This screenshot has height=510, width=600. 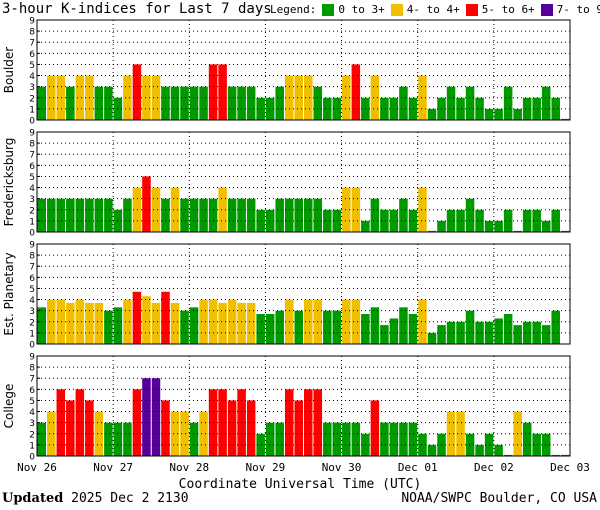 What do you see at coordinates (32, 435) in the screenshot?
I see `y-tick-label-3-2: 2` at bounding box center [32, 435].